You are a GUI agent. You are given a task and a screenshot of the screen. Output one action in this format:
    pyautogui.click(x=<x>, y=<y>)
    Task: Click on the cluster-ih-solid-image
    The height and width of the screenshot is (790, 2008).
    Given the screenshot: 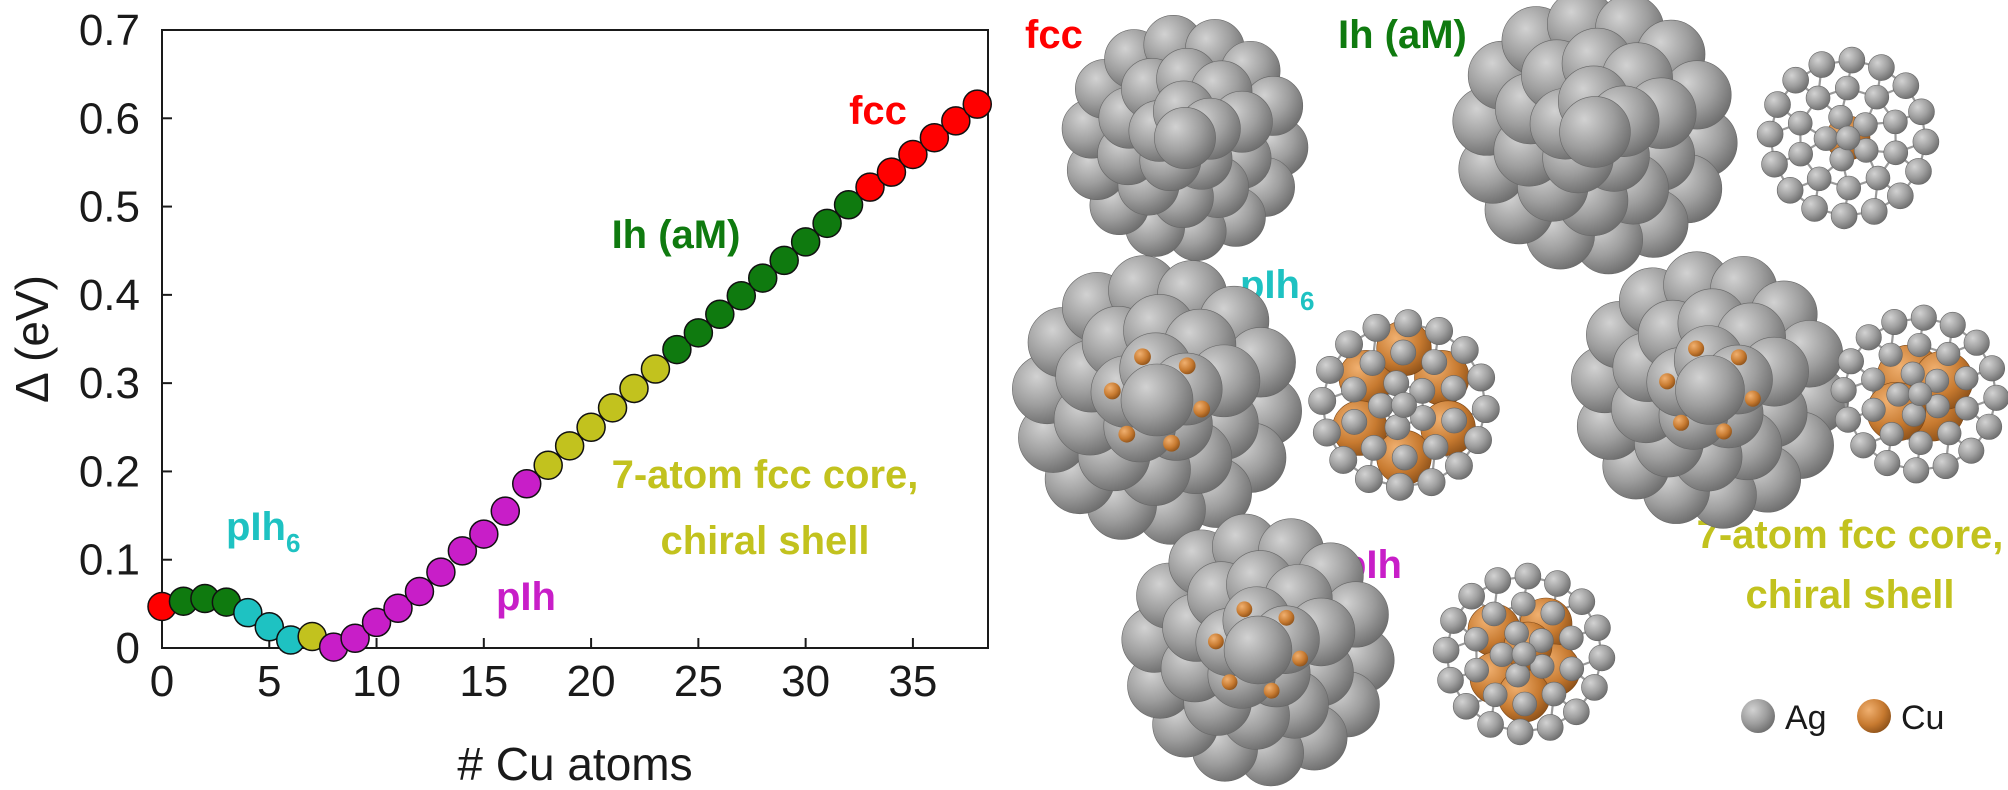 What is the action you would take?
    pyautogui.click(x=1595, y=137)
    